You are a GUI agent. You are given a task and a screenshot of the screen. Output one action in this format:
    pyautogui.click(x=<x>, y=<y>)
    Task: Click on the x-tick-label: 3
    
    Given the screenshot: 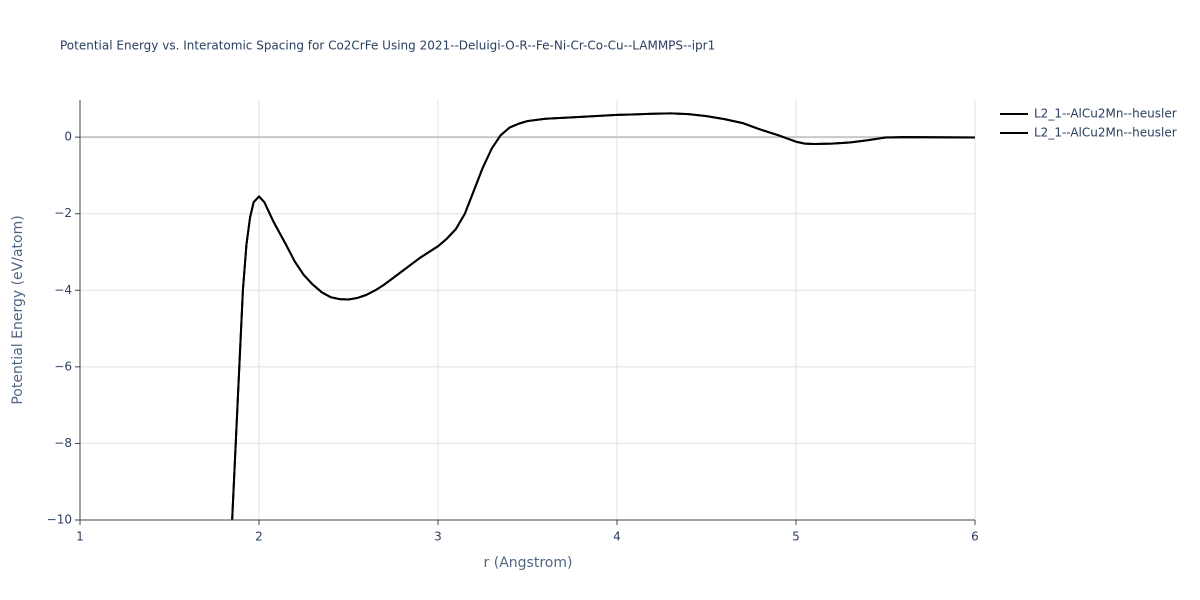 What is the action you would take?
    pyautogui.click(x=438, y=537)
    